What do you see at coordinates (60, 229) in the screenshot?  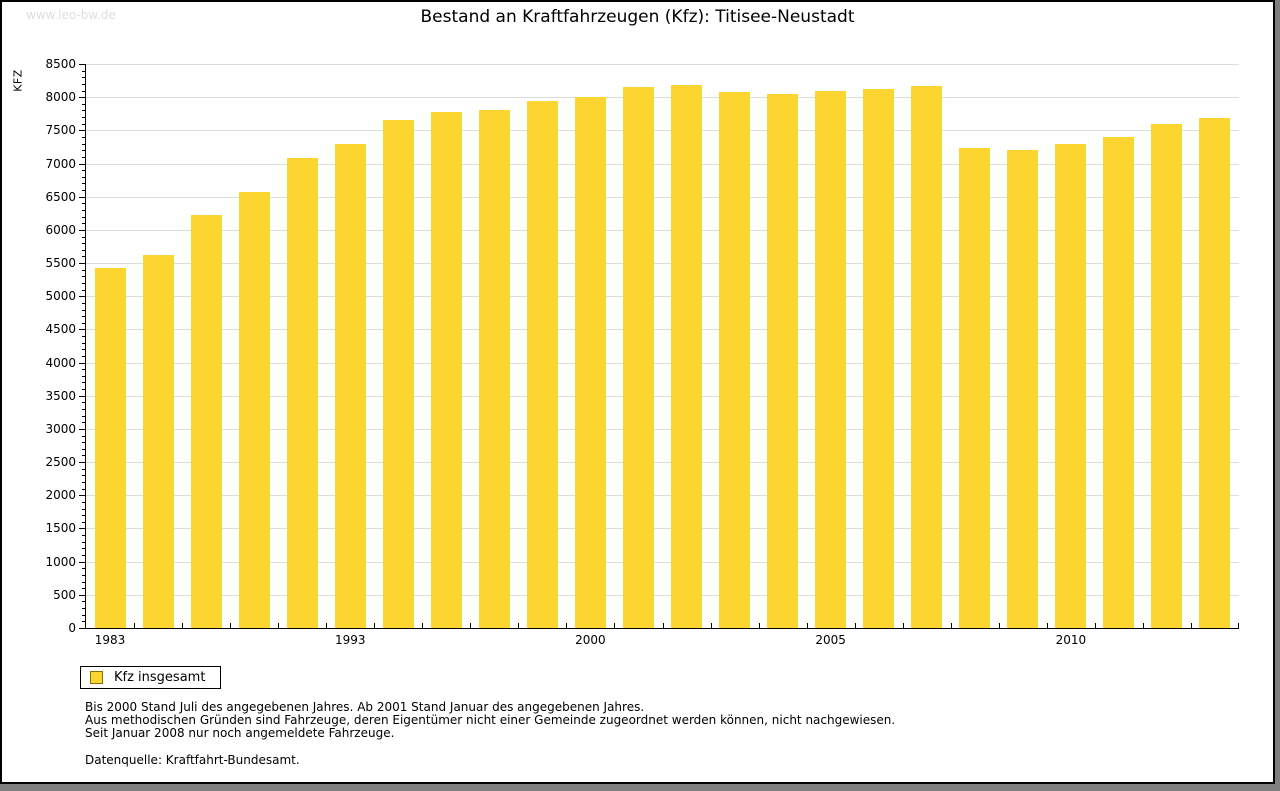 I see `y-tick-label-6000: 6000` at bounding box center [60, 229].